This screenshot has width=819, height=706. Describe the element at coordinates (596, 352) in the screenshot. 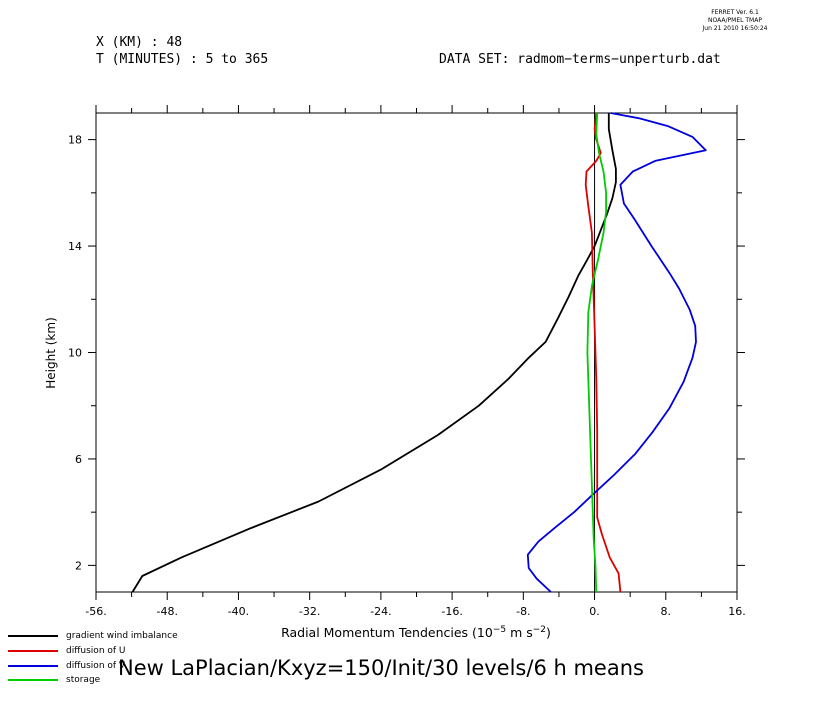

I see `series-line-storage` at that location.